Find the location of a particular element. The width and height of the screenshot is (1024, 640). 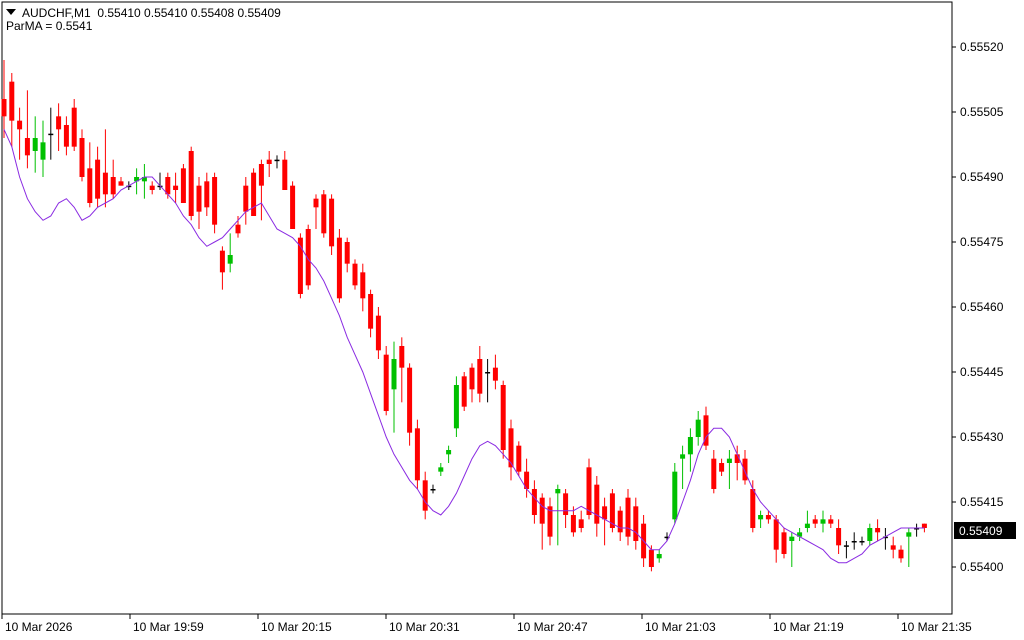

price-tick-label: 0.55400 is located at coordinates (982, 567).